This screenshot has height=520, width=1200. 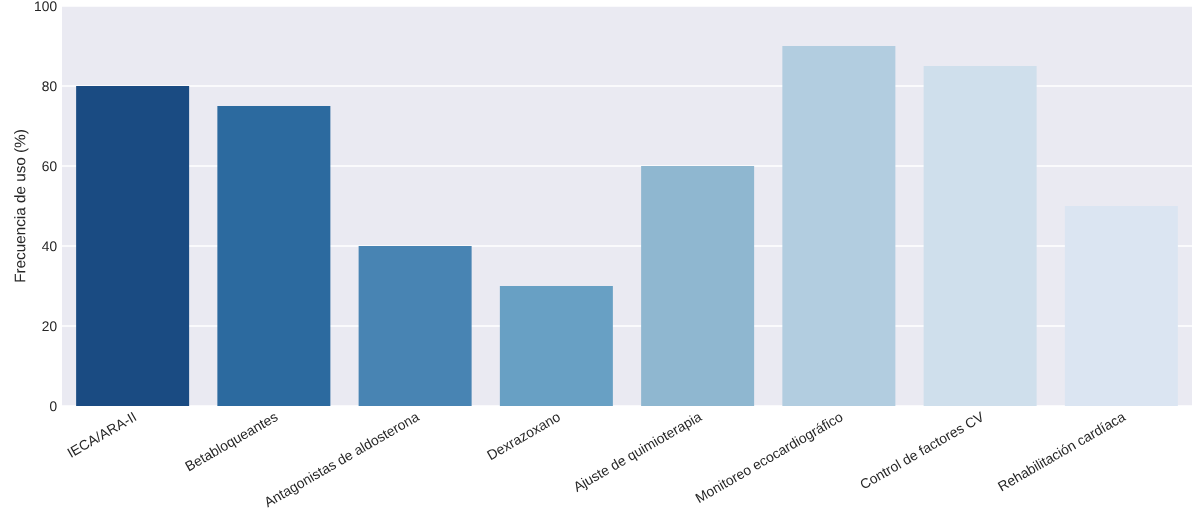 What do you see at coordinates (46, 6) in the screenshot?
I see `y-tick-label: 100` at bounding box center [46, 6].